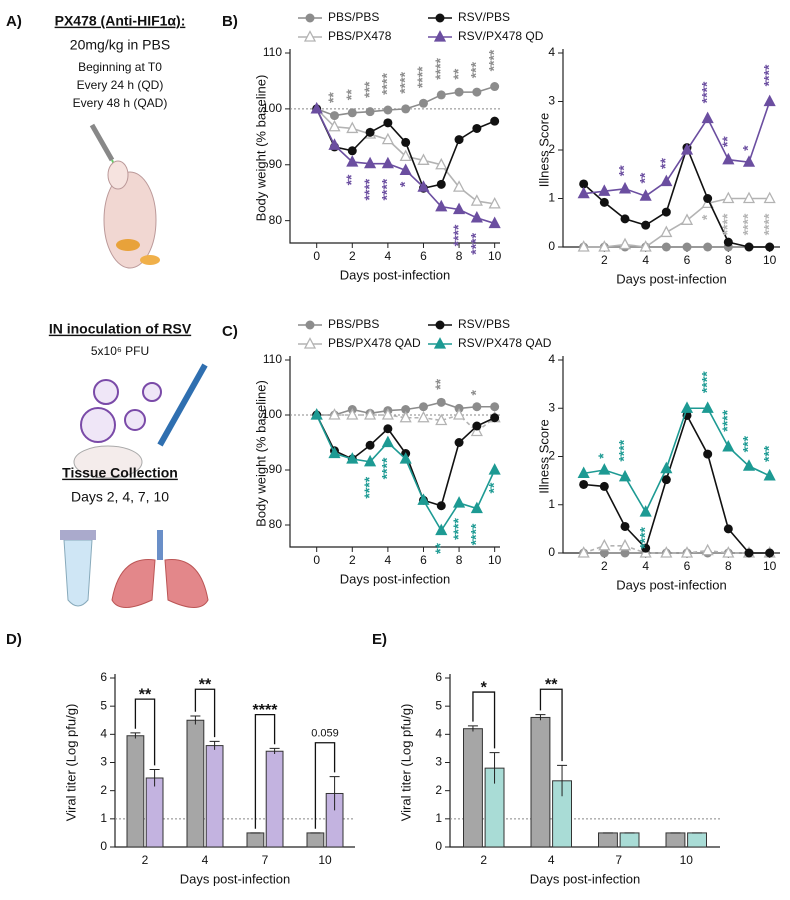 The width and height of the screenshot is (790, 900). Describe the element at coordinates (120, 67) in the screenshot. I see `protocol-line: Beginning at T0` at that location.